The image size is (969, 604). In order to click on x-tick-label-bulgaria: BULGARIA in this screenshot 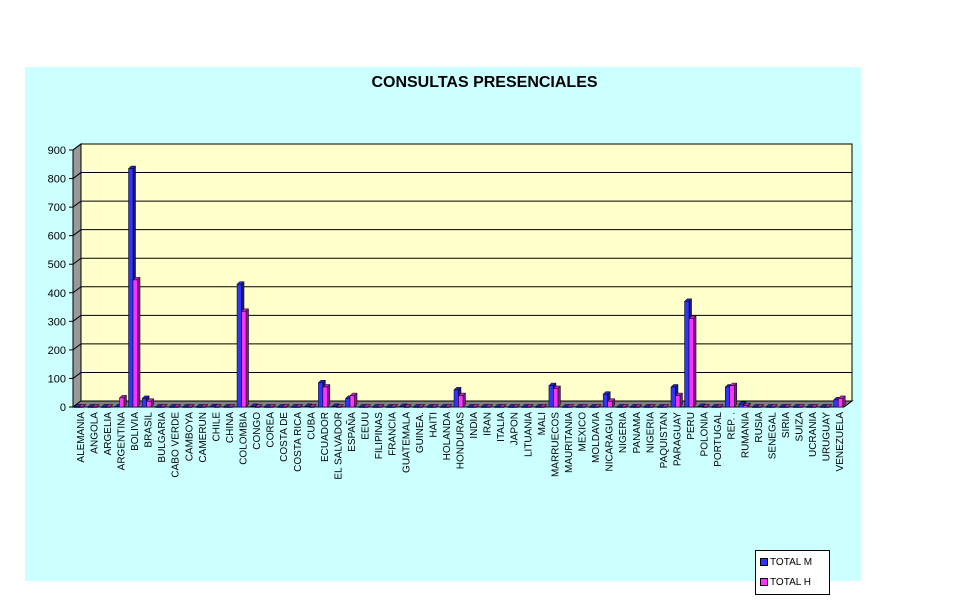, I will do `click(162, 437)`.